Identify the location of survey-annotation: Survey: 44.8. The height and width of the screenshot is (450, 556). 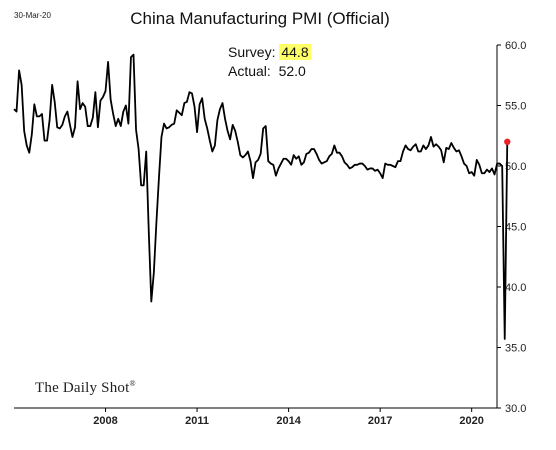
(269, 52).